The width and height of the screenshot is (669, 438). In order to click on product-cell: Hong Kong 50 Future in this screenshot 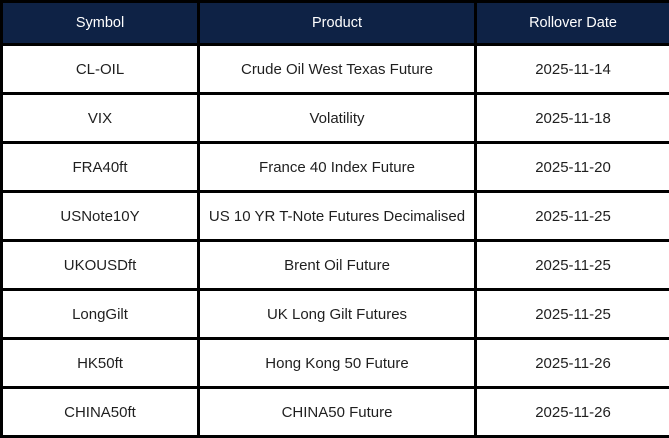, I will do `click(337, 363)`.